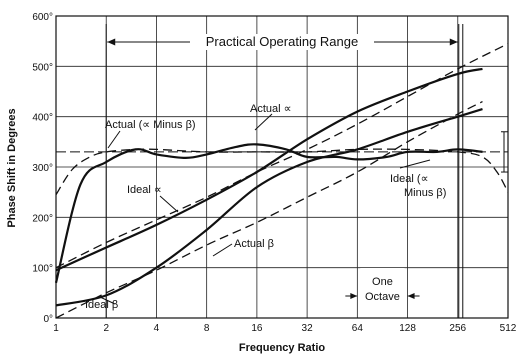 This screenshot has height=356, width=520. I want to click on x-tick-label: 4, so click(157, 328).